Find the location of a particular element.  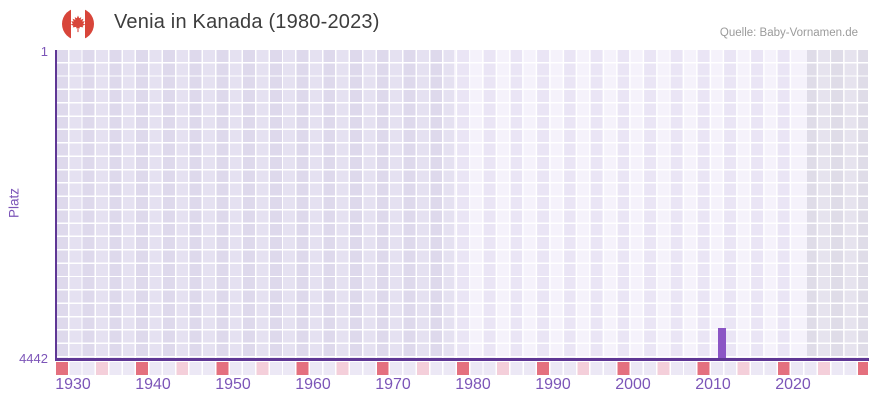

canada-flag-icon is located at coordinates (78, 24).